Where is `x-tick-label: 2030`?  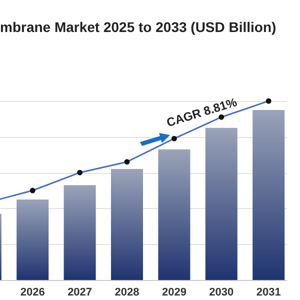 x-tick-label: 2030 is located at coordinates (221, 292).